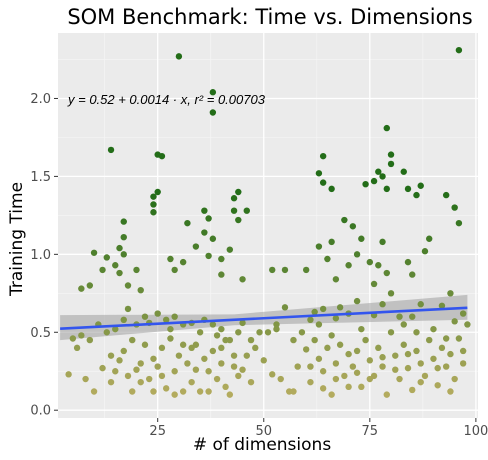 Image resolution: width=488 pixels, height=460 pixels. I want to click on y-tick-label: 1.5, so click(40, 177).